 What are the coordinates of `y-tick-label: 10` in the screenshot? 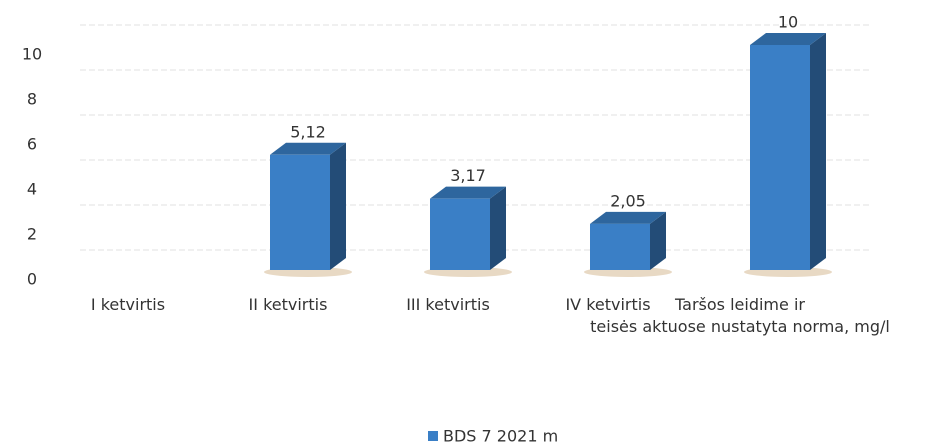 It's located at (32, 54).